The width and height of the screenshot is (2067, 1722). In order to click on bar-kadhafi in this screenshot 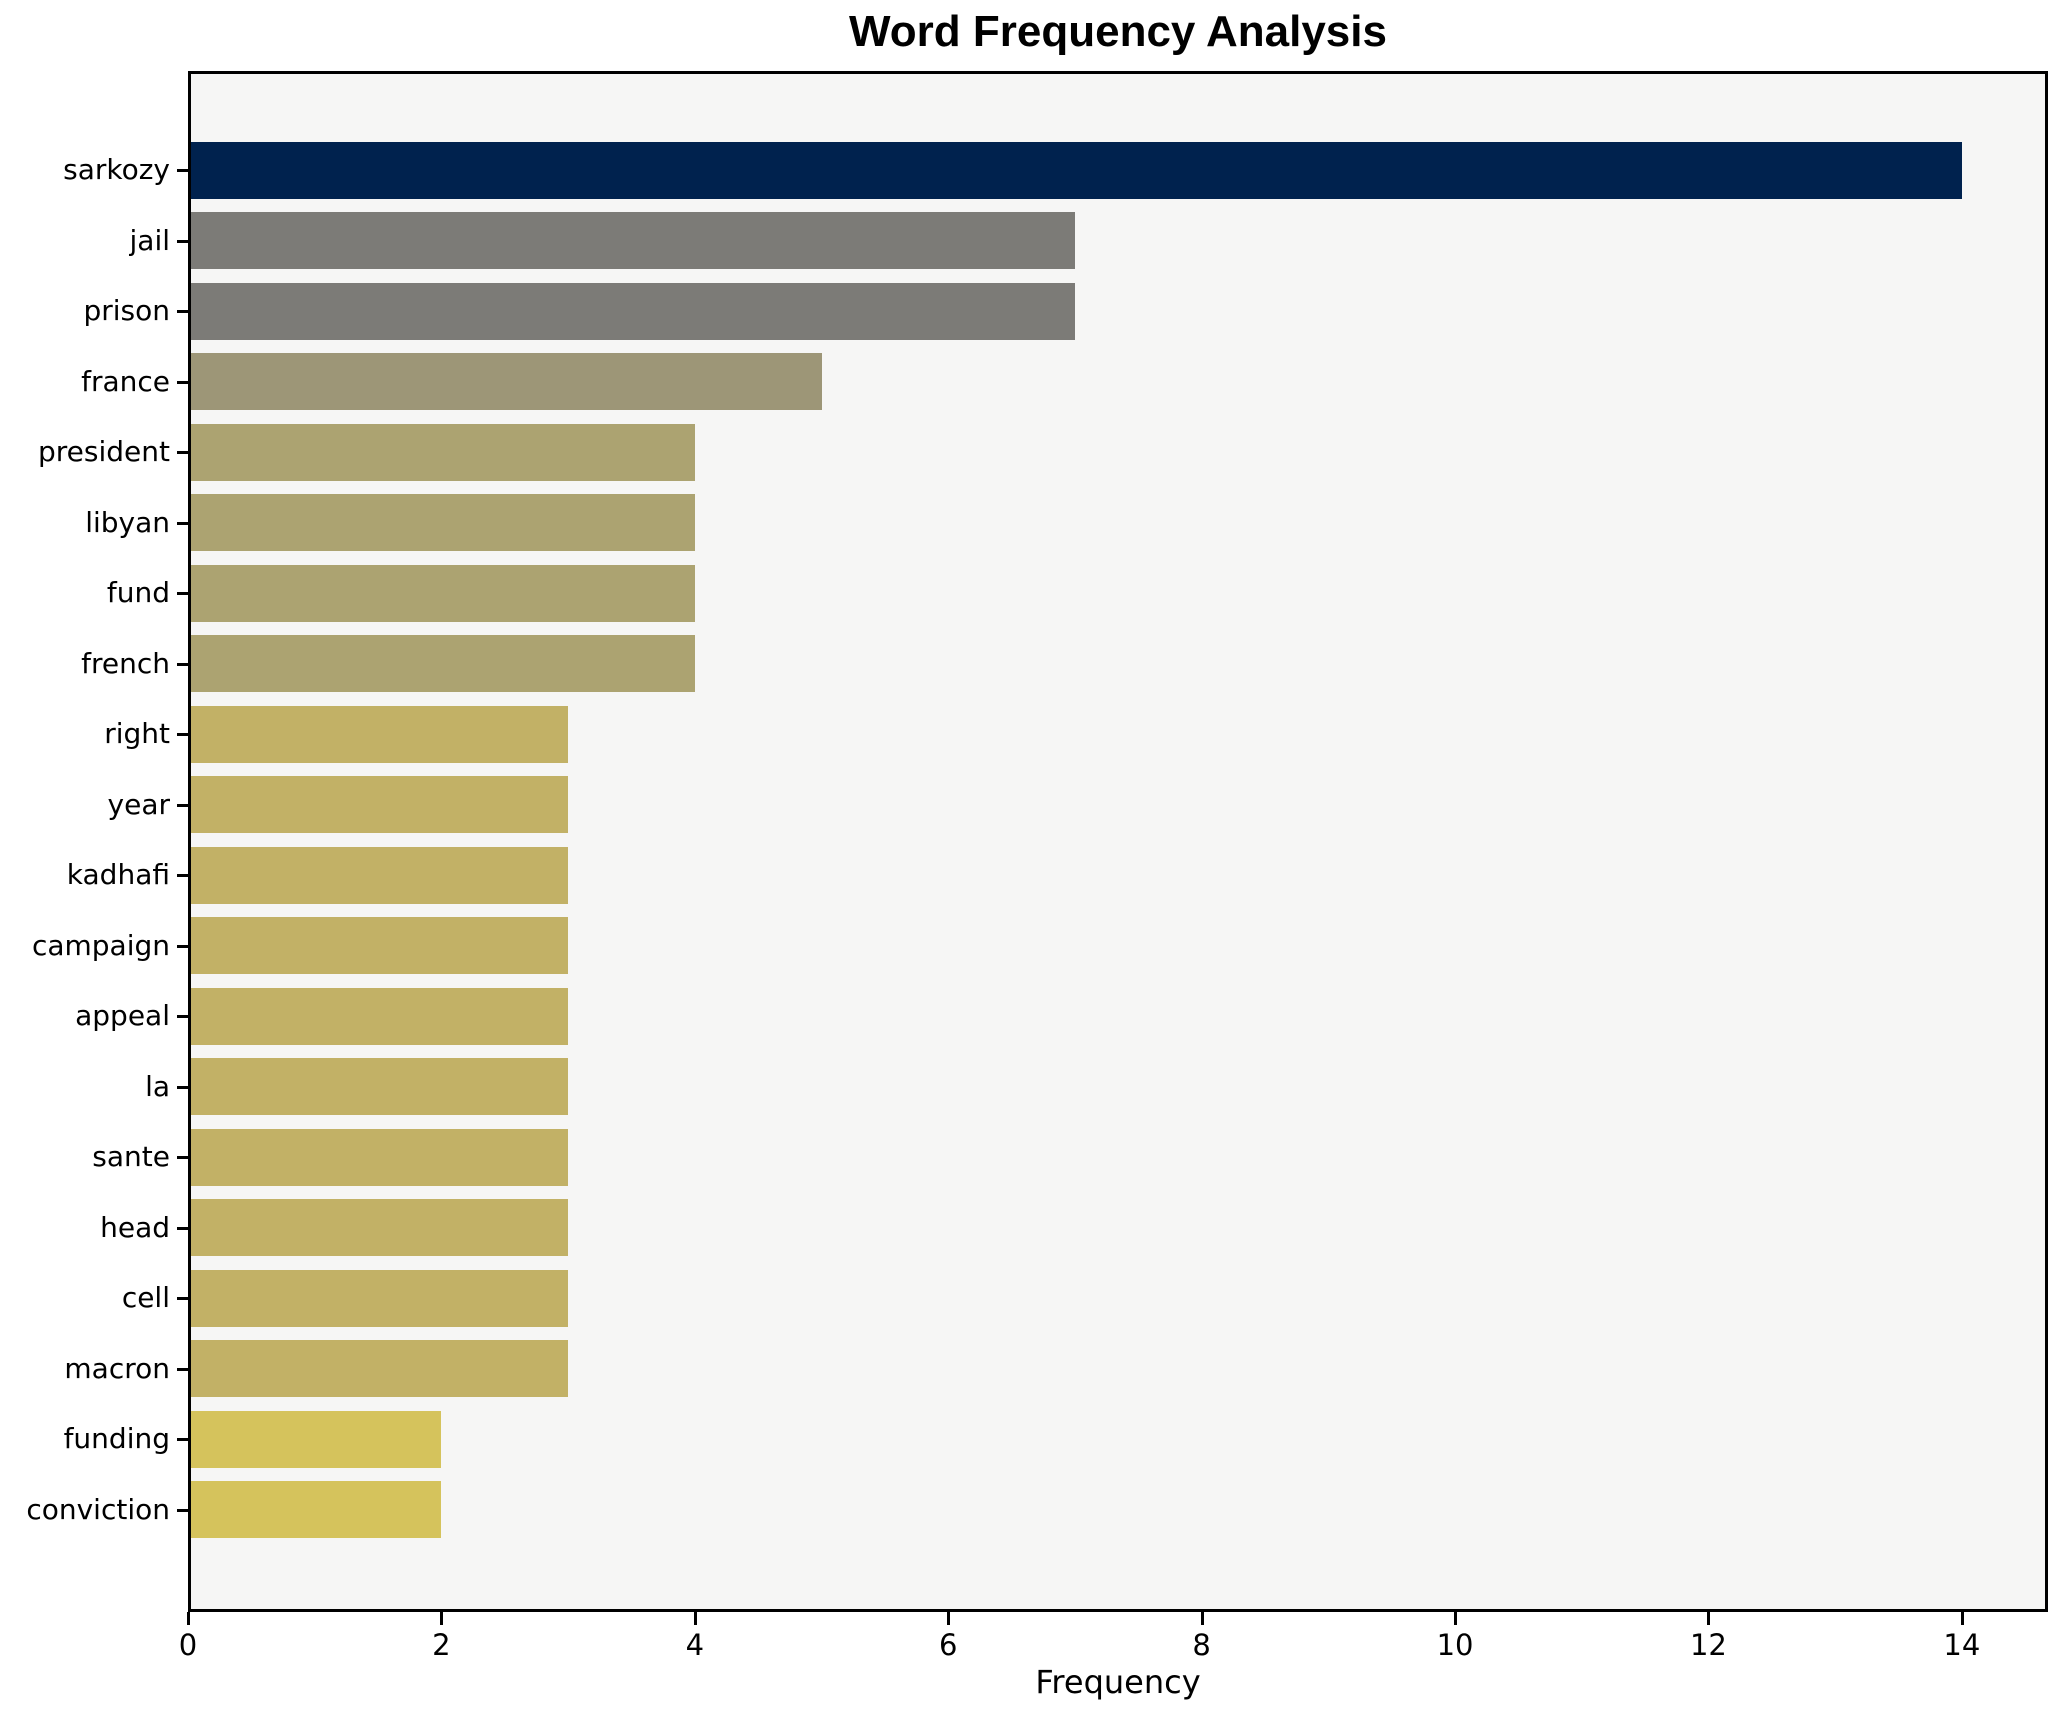, I will do `click(378, 875)`.